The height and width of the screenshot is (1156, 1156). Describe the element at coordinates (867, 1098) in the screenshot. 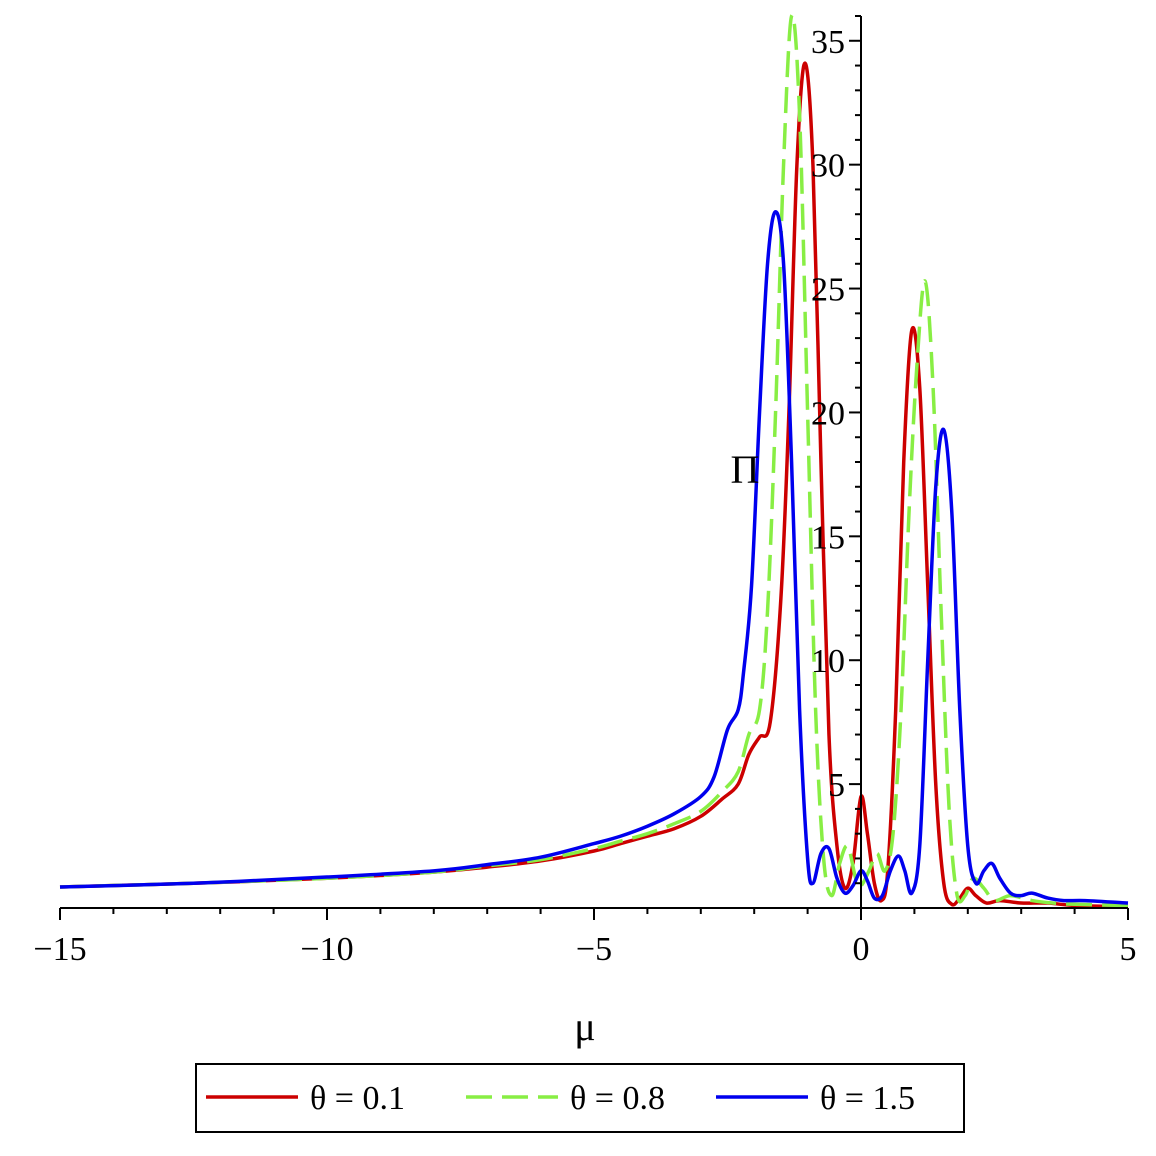

I see `legend-label-3: θ = 1.5` at that location.